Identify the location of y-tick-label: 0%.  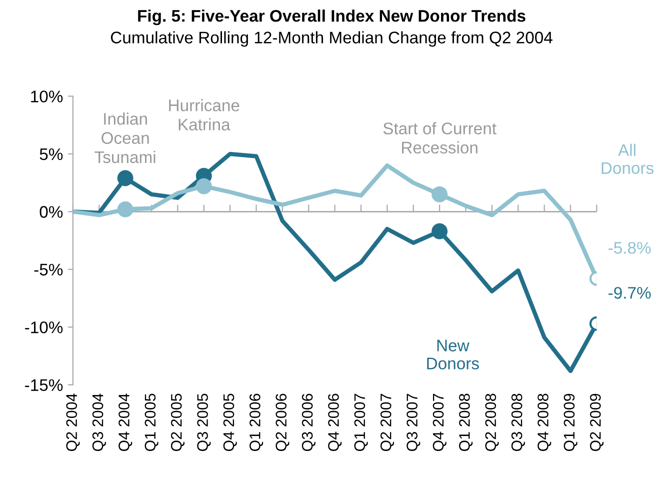
(51, 212).